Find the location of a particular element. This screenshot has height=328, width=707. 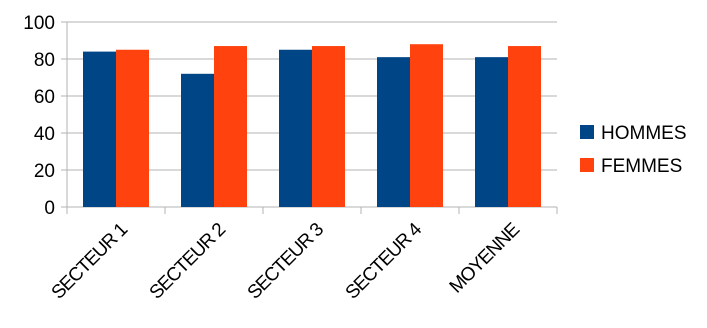

legend-label-hommes: HOMMES is located at coordinates (644, 133).